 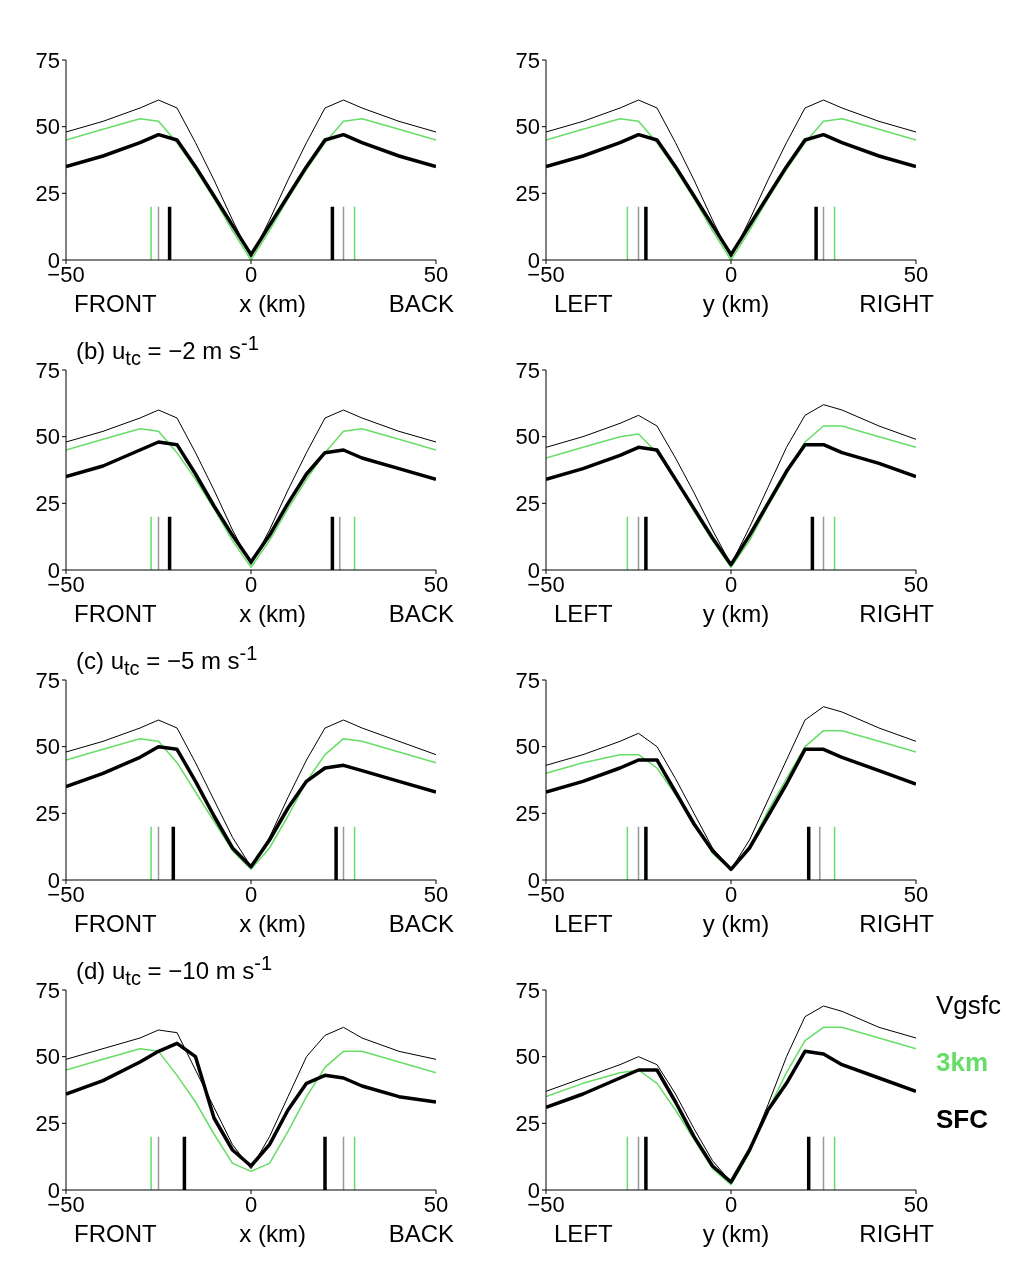 What do you see at coordinates (174, 970) in the screenshot?
I see `chart-title: (d) u$_{tc}$ = −10 m s$^{-1}$` at bounding box center [174, 970].